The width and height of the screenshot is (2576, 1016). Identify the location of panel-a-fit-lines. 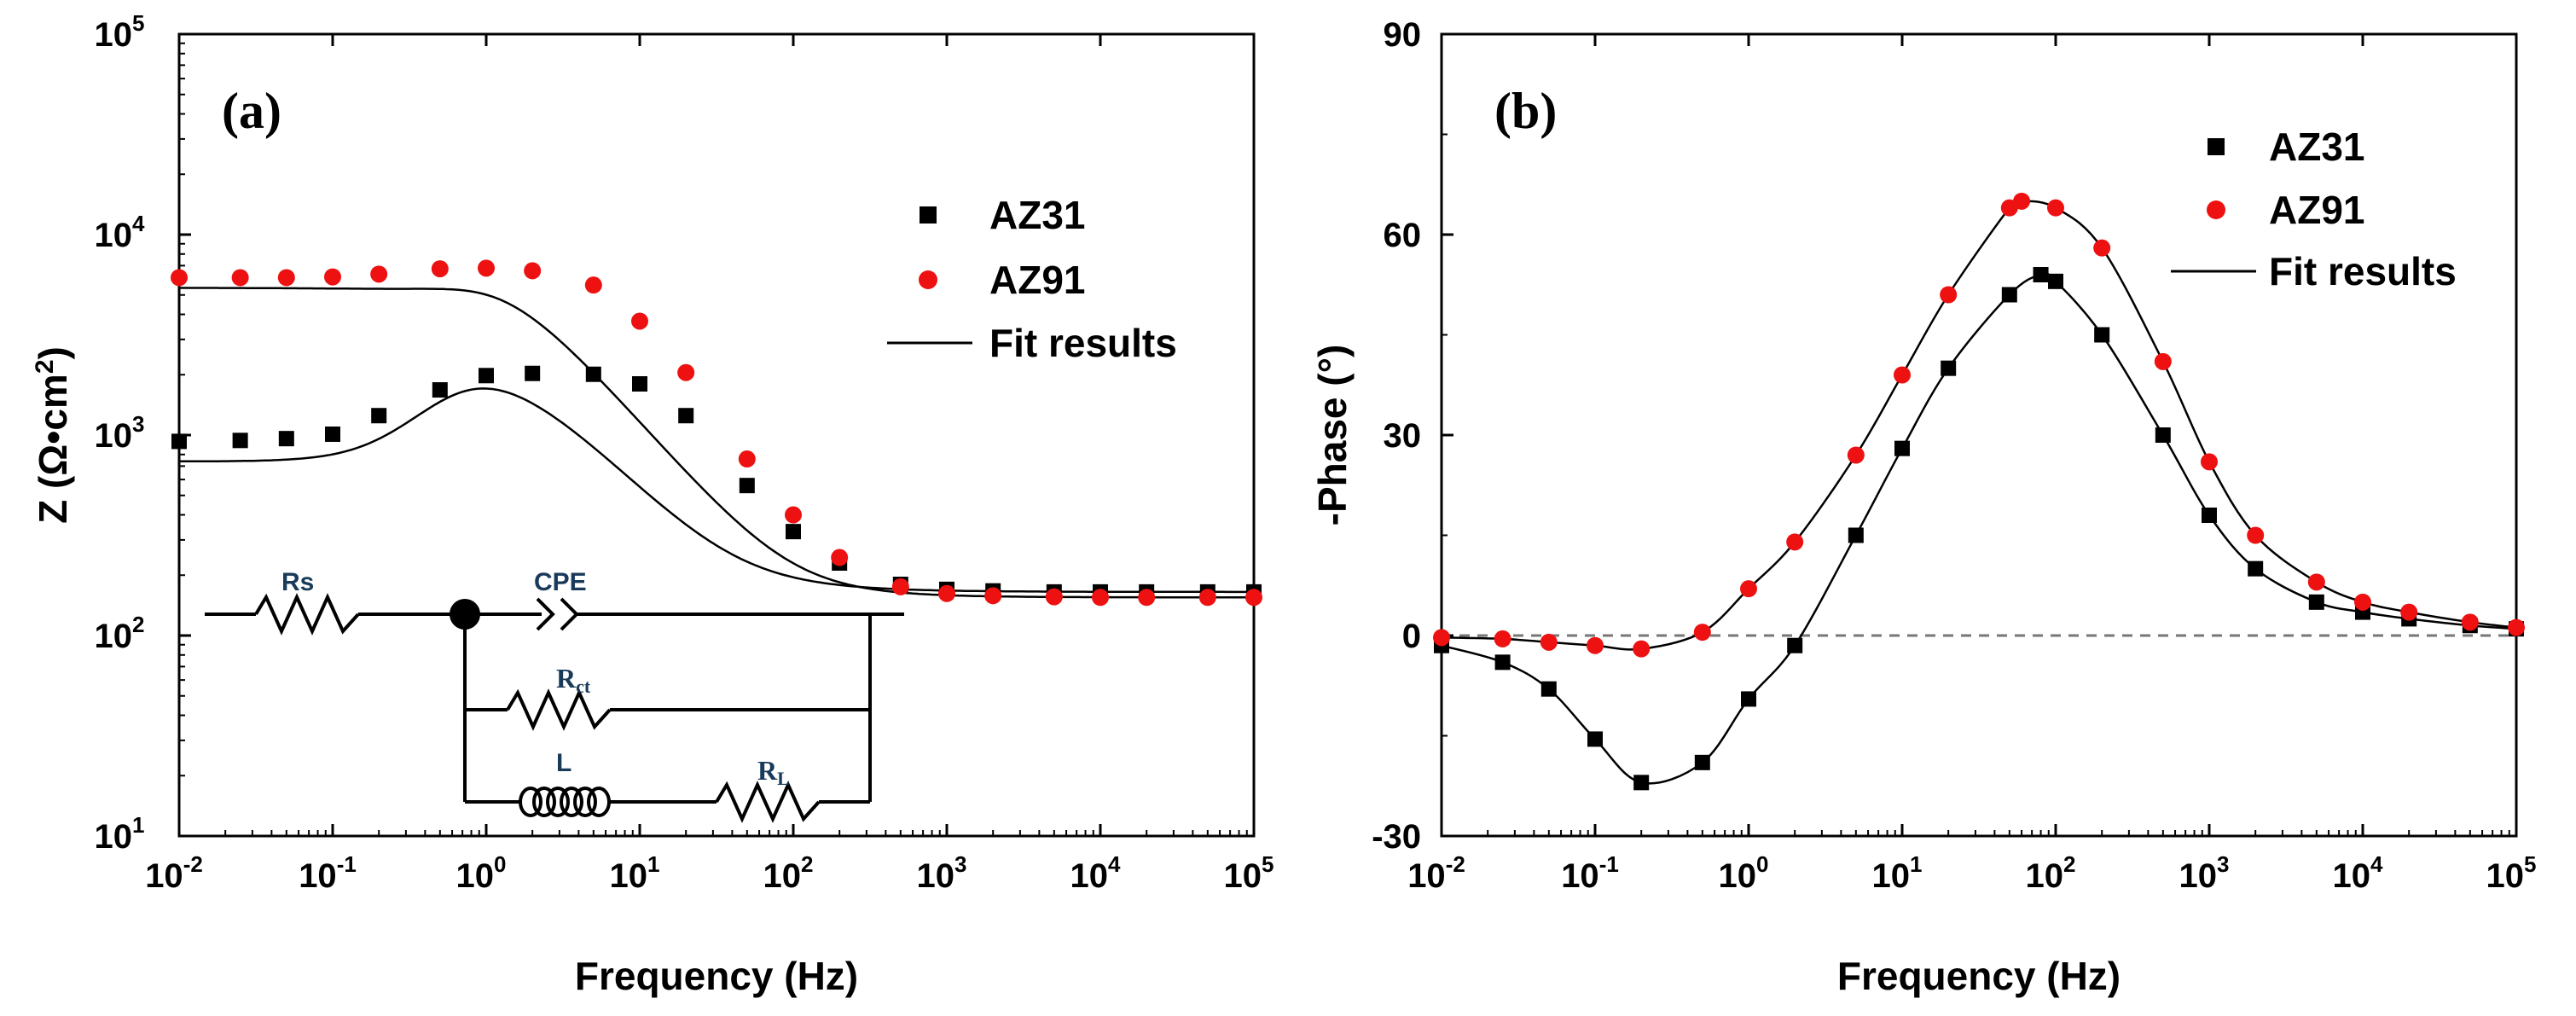
(716, 443).